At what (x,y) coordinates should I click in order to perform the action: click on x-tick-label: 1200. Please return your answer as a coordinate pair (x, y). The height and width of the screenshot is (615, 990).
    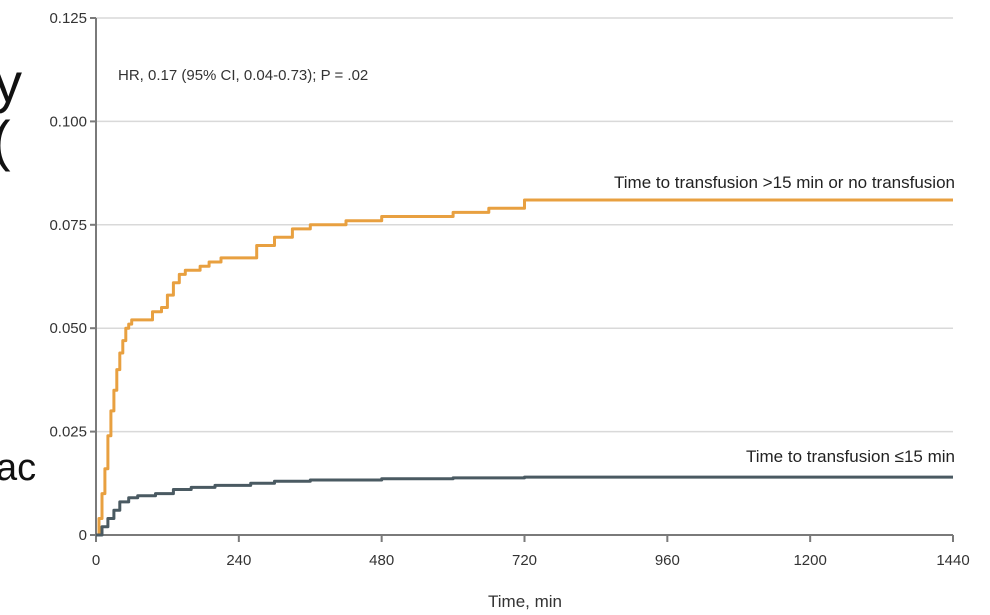
    Looking at the image, I should click on (809, 560).